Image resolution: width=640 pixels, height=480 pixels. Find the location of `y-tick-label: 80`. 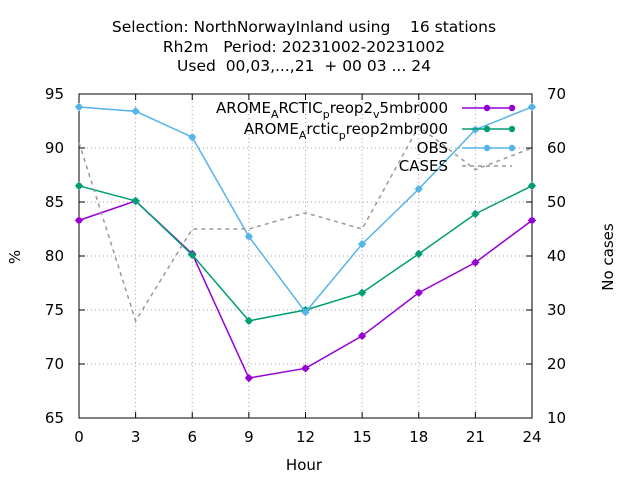

y-tick-label: 80 is located at coordinates (54, 256).